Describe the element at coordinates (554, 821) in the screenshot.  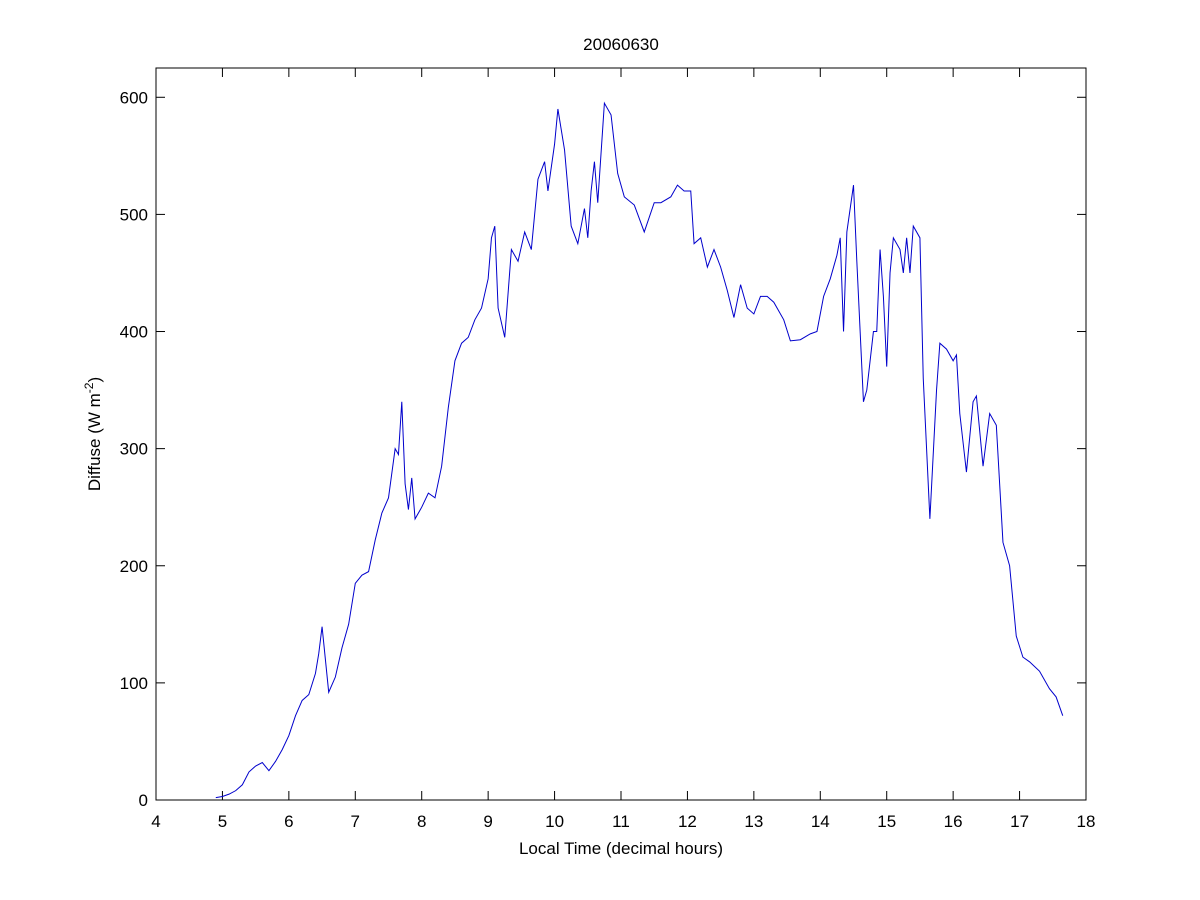
I see `x-tick-label: 10` at that location.